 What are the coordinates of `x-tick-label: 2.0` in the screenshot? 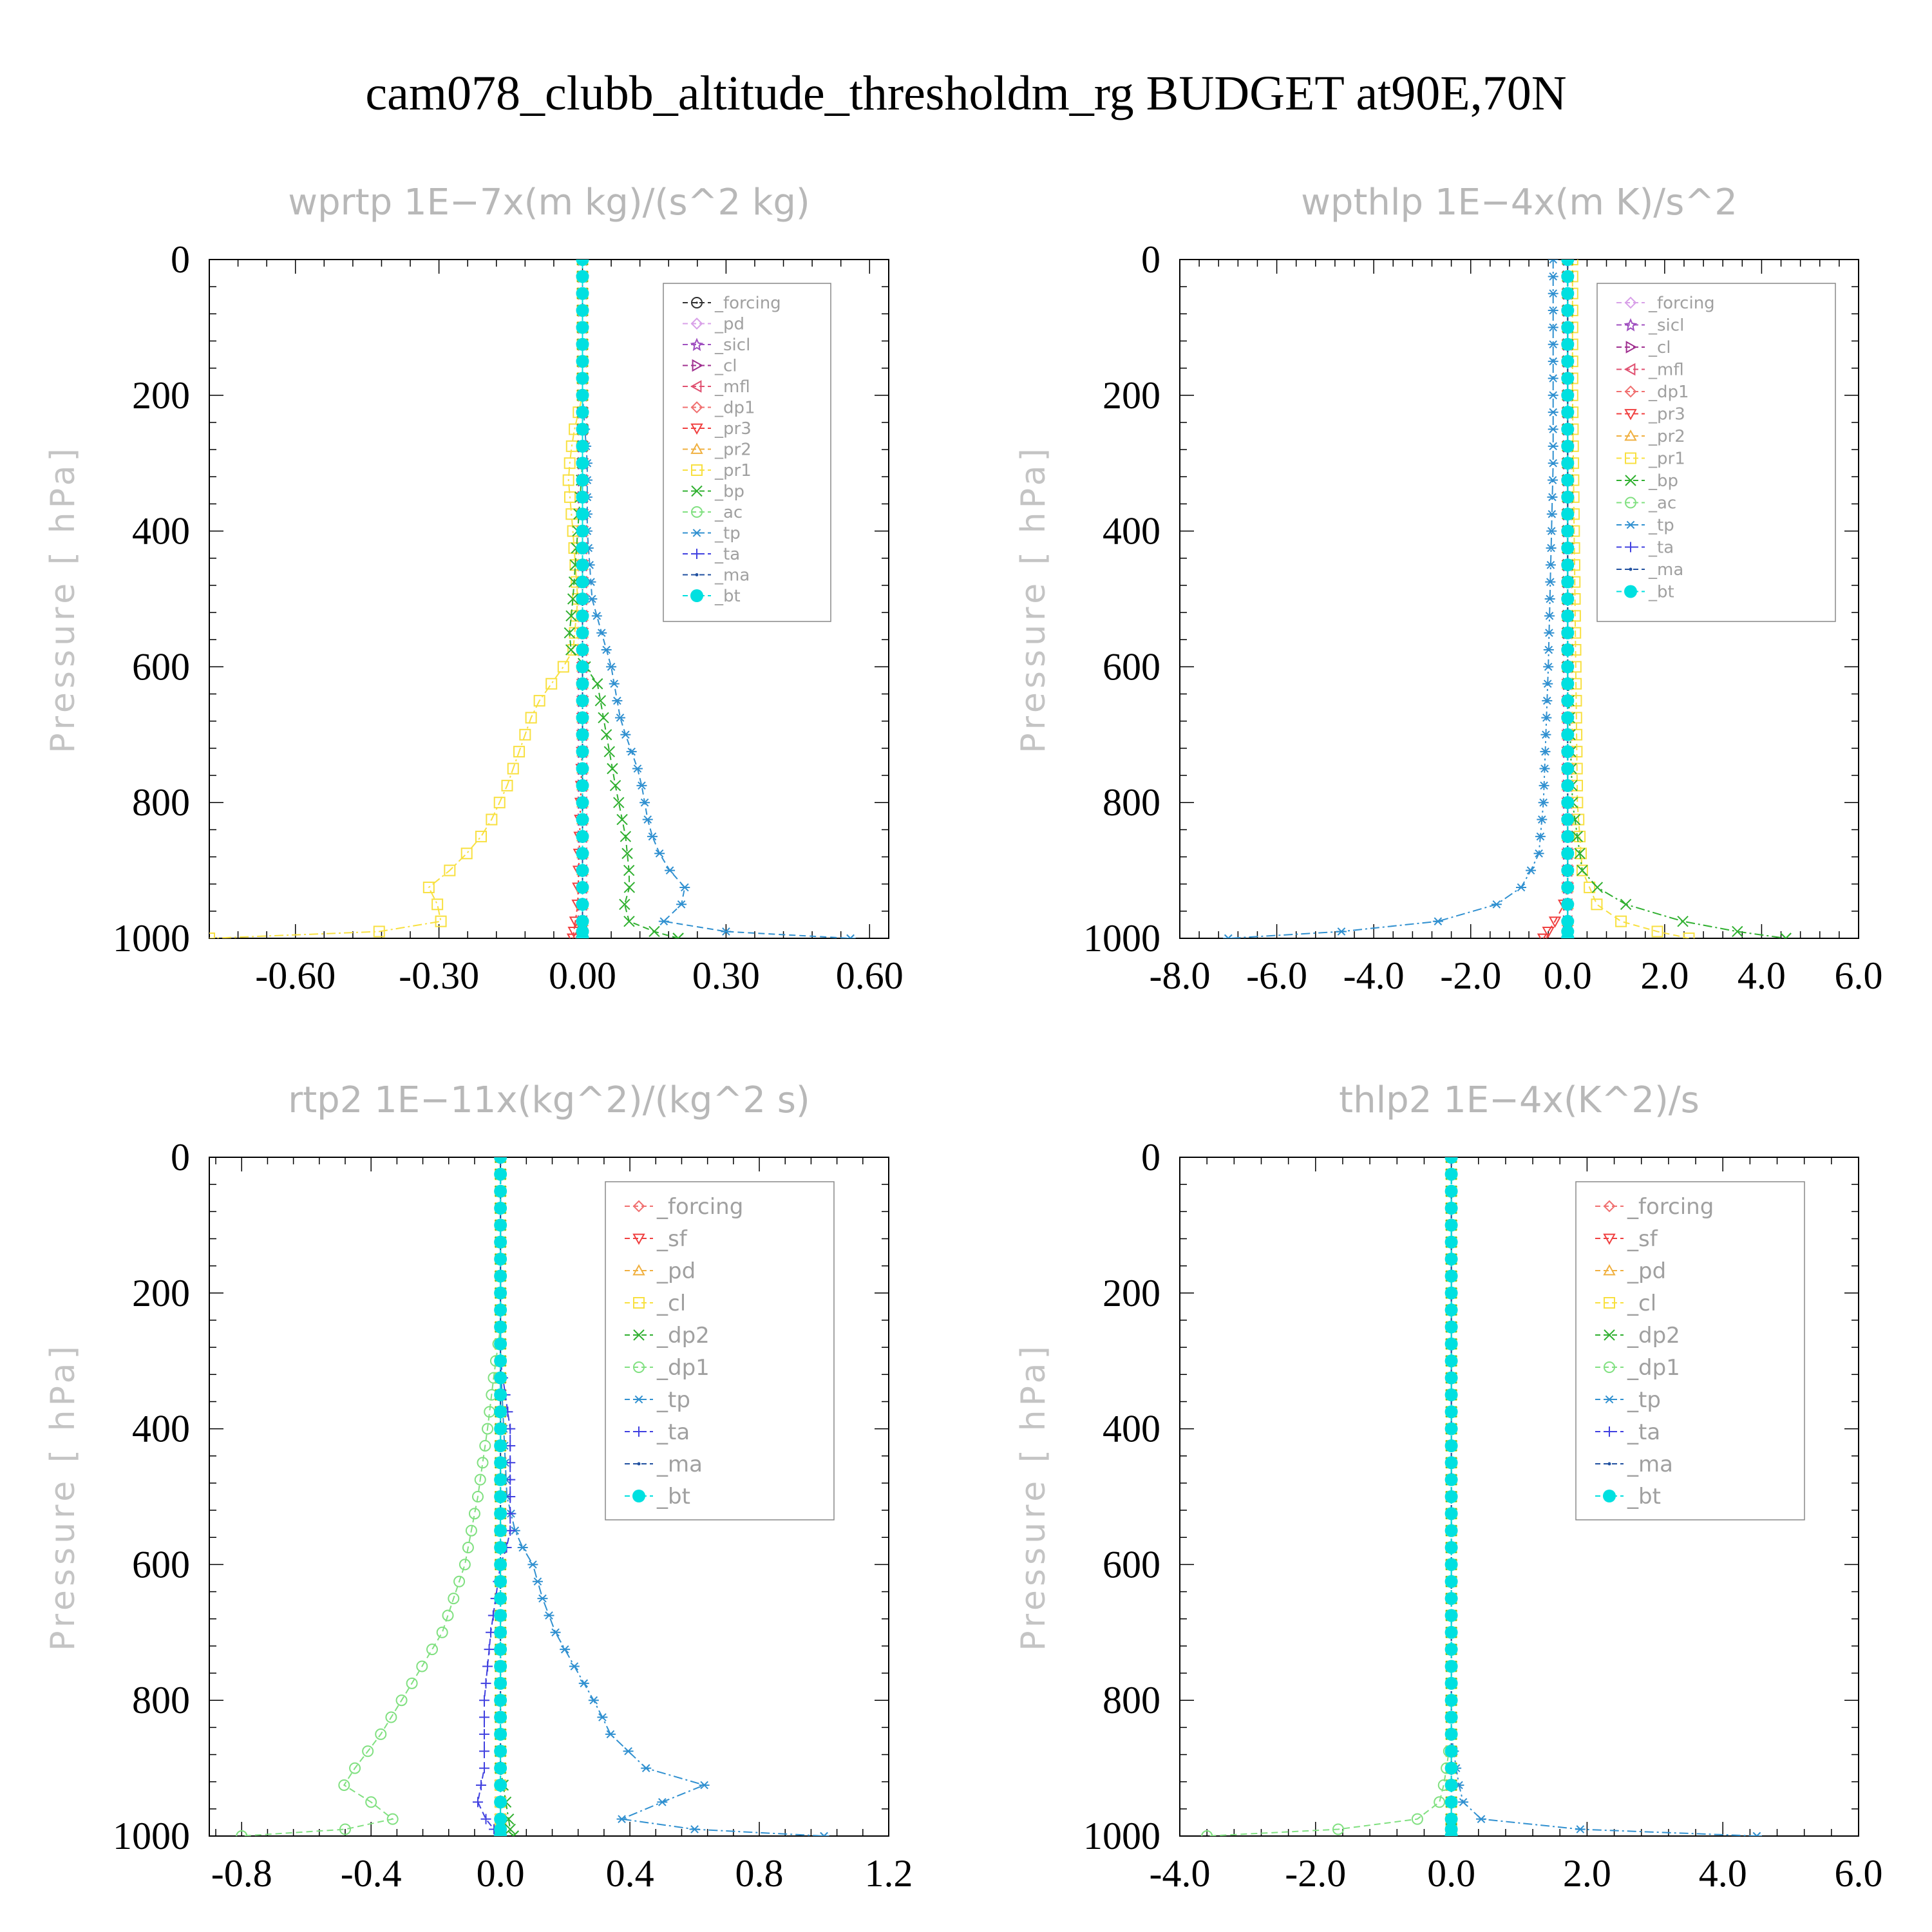 It's located at (1587, 1874).